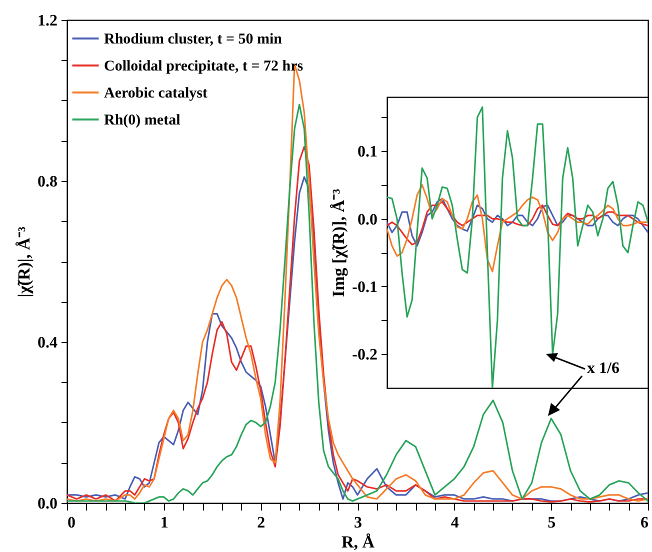  What do you see at coordinates (48, 21) in the screenshot?
I see `y-tick-label: 1.2` at bounding box center [48, 21].